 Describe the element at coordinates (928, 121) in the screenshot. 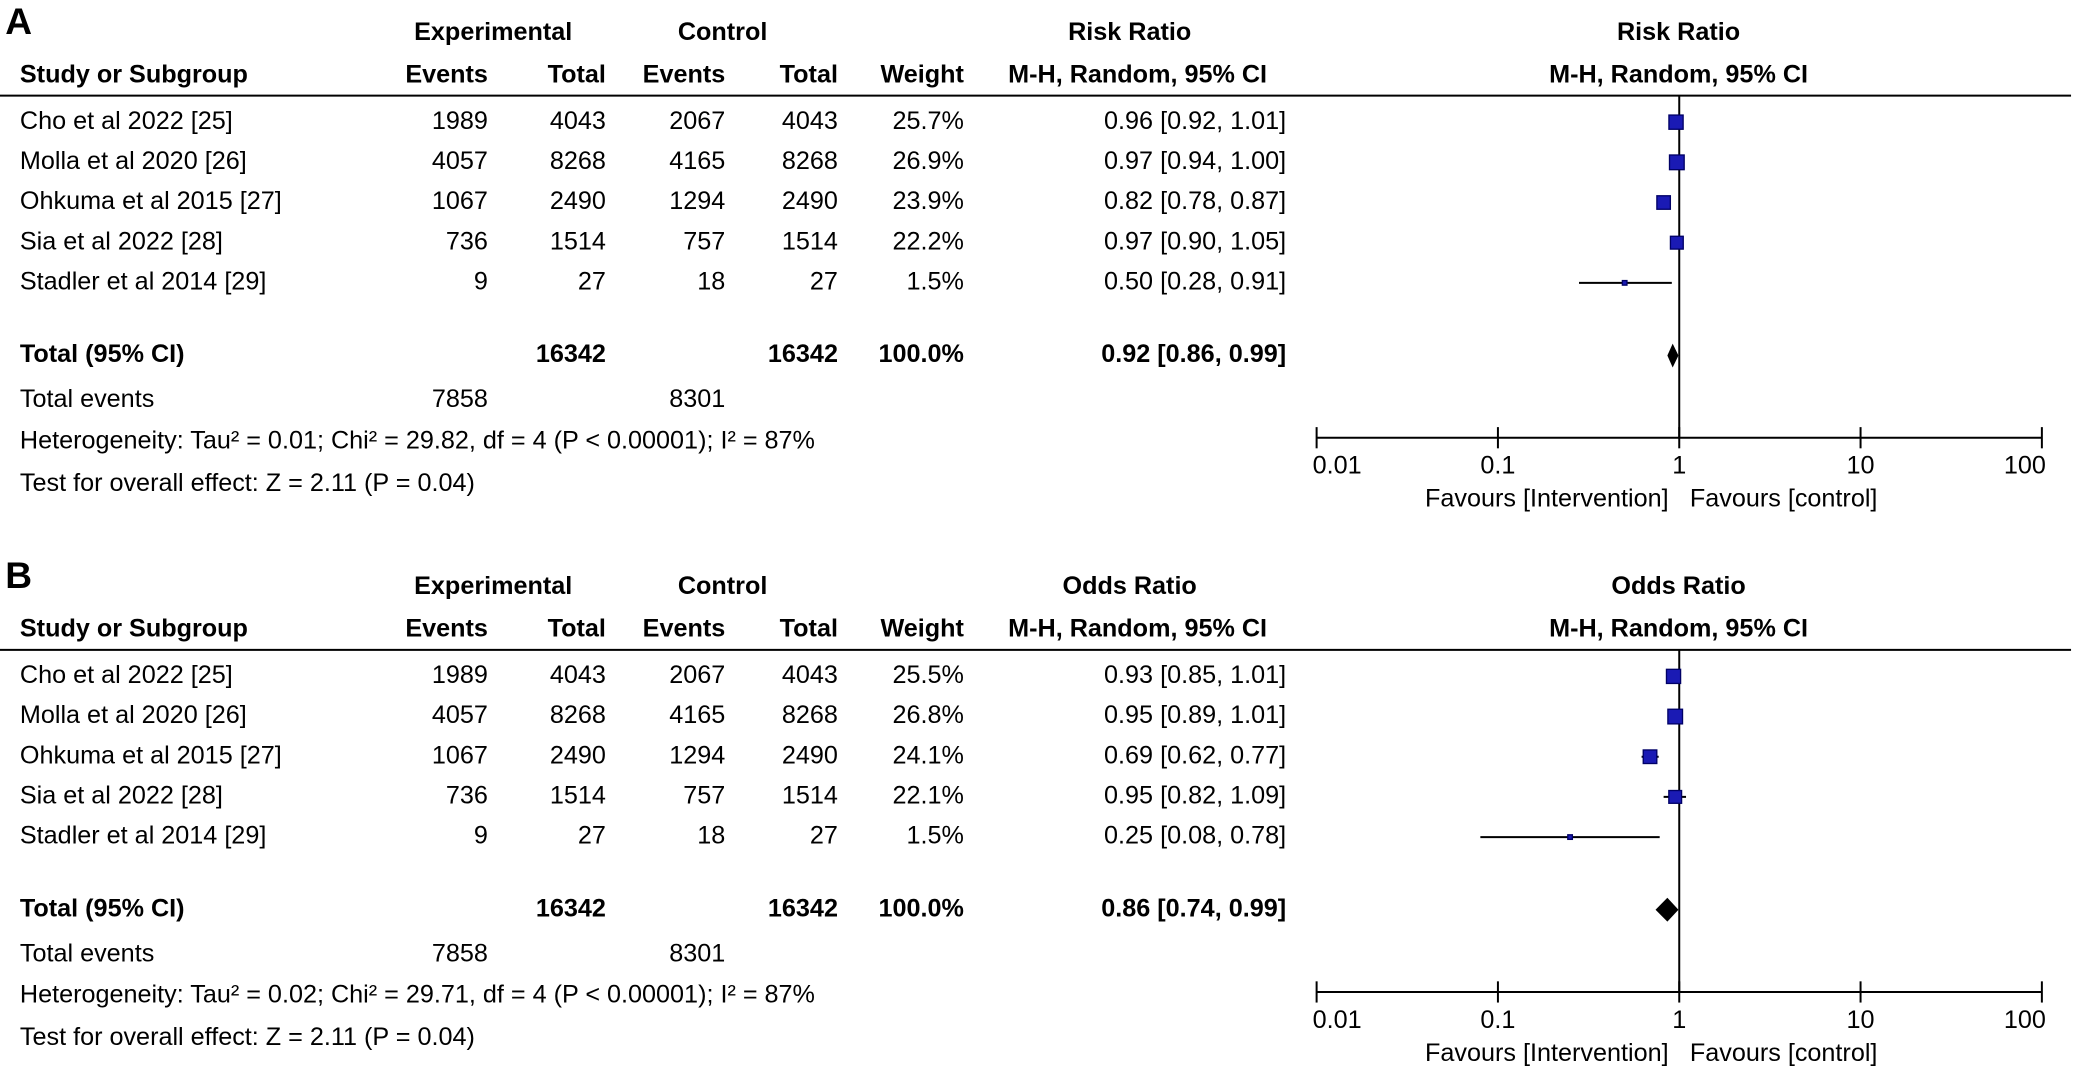

I see `cell: 25.7%` at that location.